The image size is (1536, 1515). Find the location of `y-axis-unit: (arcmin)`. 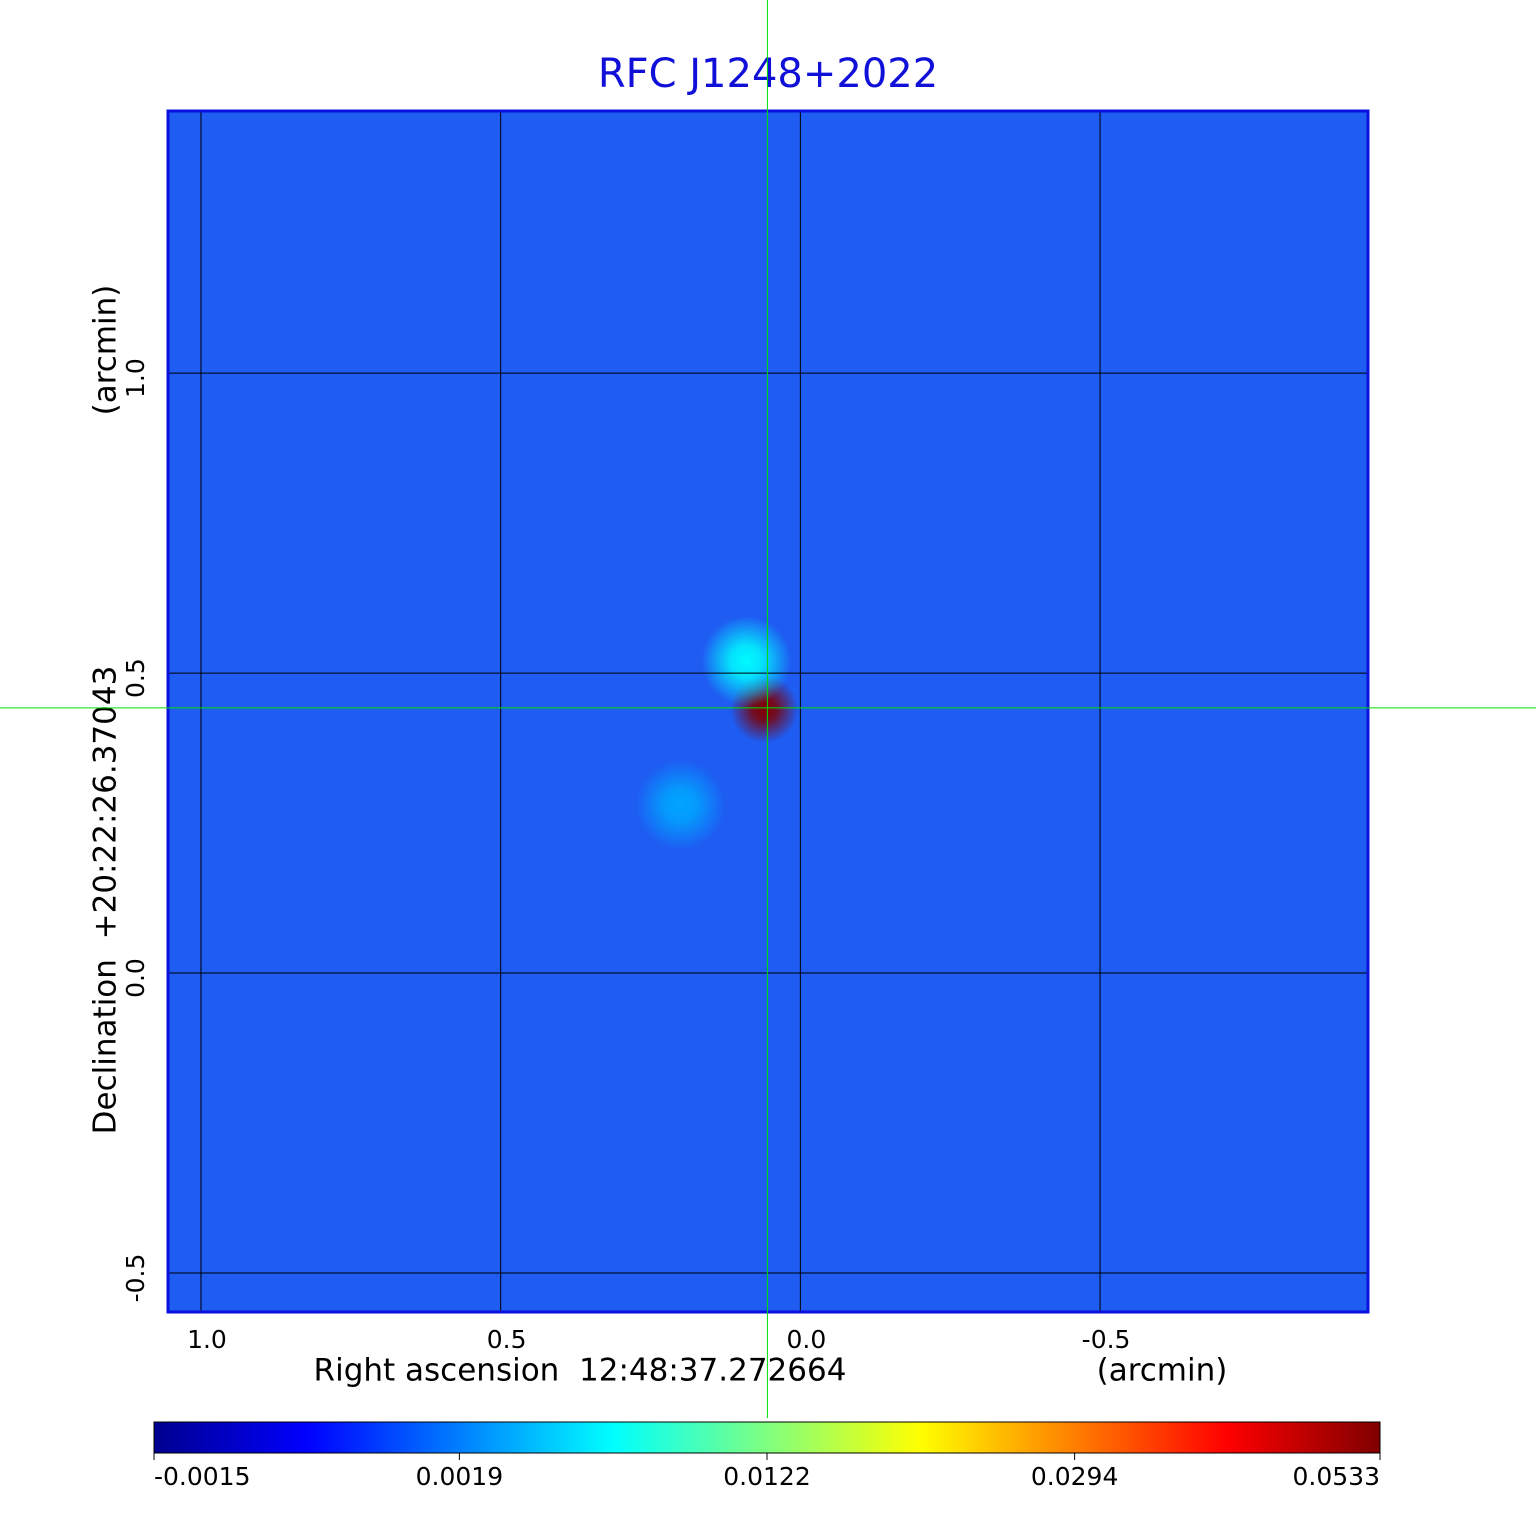

y-axis-unit: (arcmin) is located at coordinates (106, 350).